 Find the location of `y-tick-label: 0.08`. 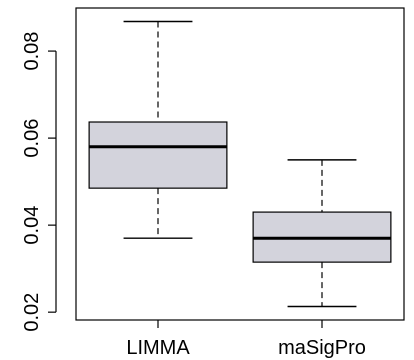

y-tick-label: 0.08 is located at coordinates (32, 51).